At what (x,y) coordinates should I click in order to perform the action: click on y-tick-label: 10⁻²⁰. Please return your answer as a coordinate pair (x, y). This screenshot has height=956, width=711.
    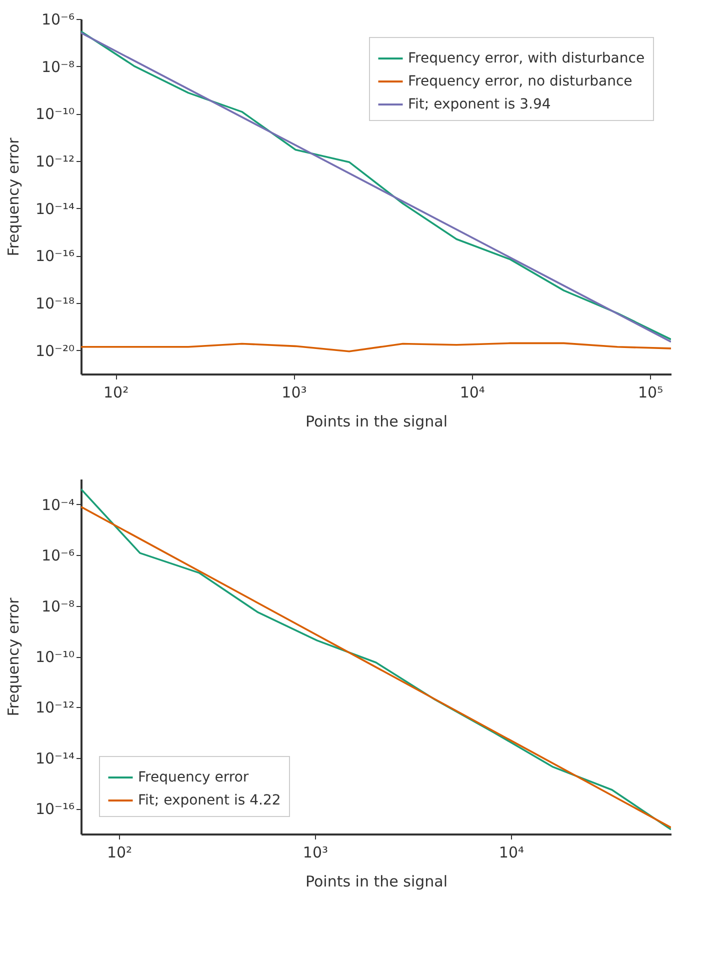
    Looking at the image, I should click on (54, 351).